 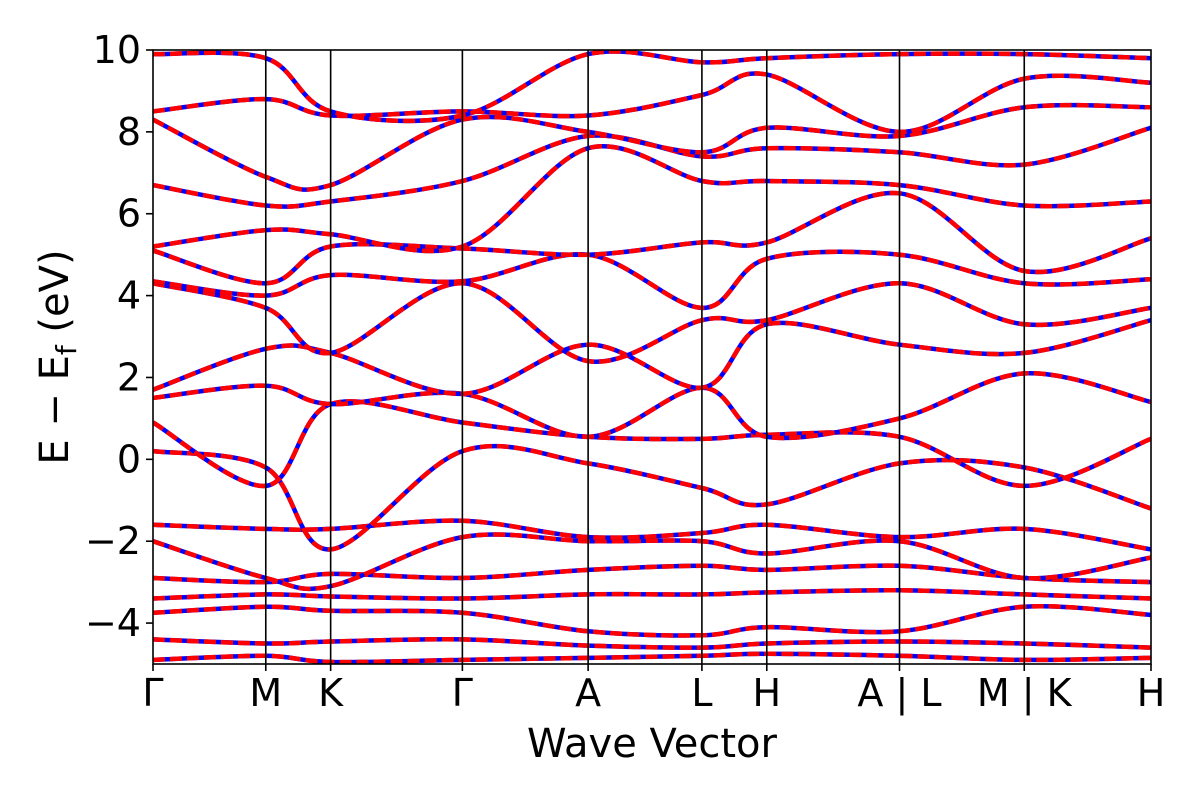 I want to click on y-axis-title-subscript: f, so click(x=66, y=349).